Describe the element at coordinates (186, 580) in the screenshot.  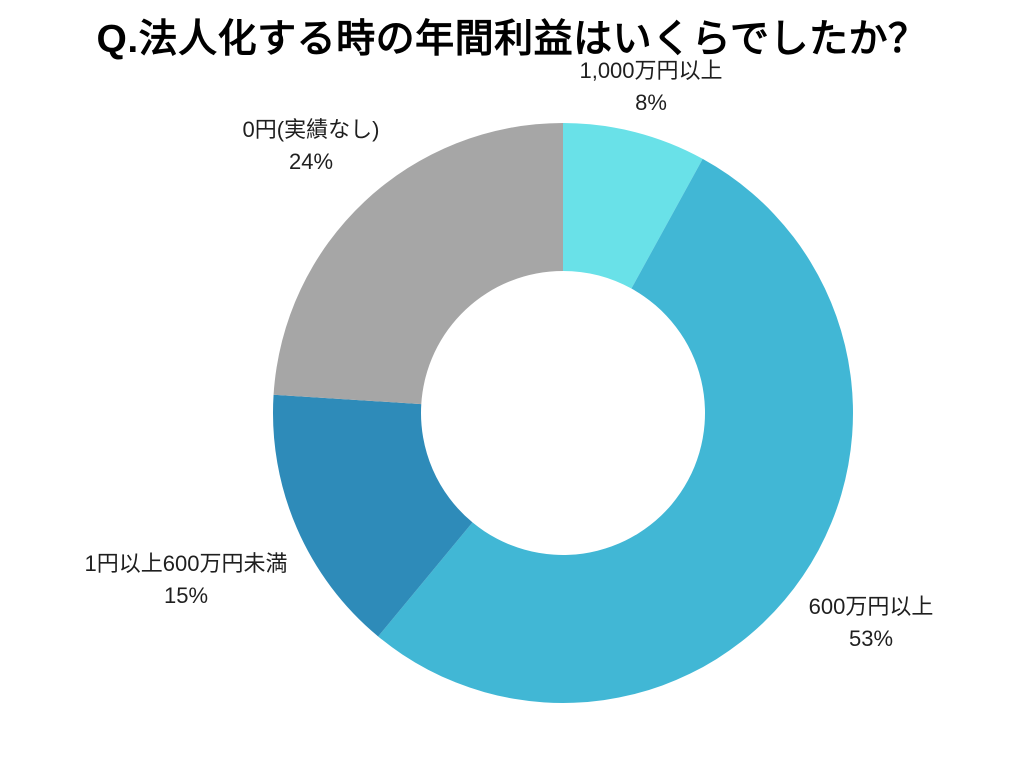
I see `segment-label-1yen-to-600man: 1円以上600万円未満 15%` at that location.